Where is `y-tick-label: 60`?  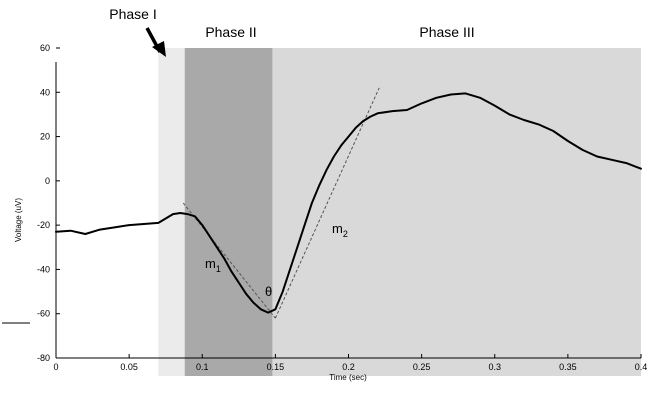 y-tick-label: 60 is located at coordinates (45, 48).